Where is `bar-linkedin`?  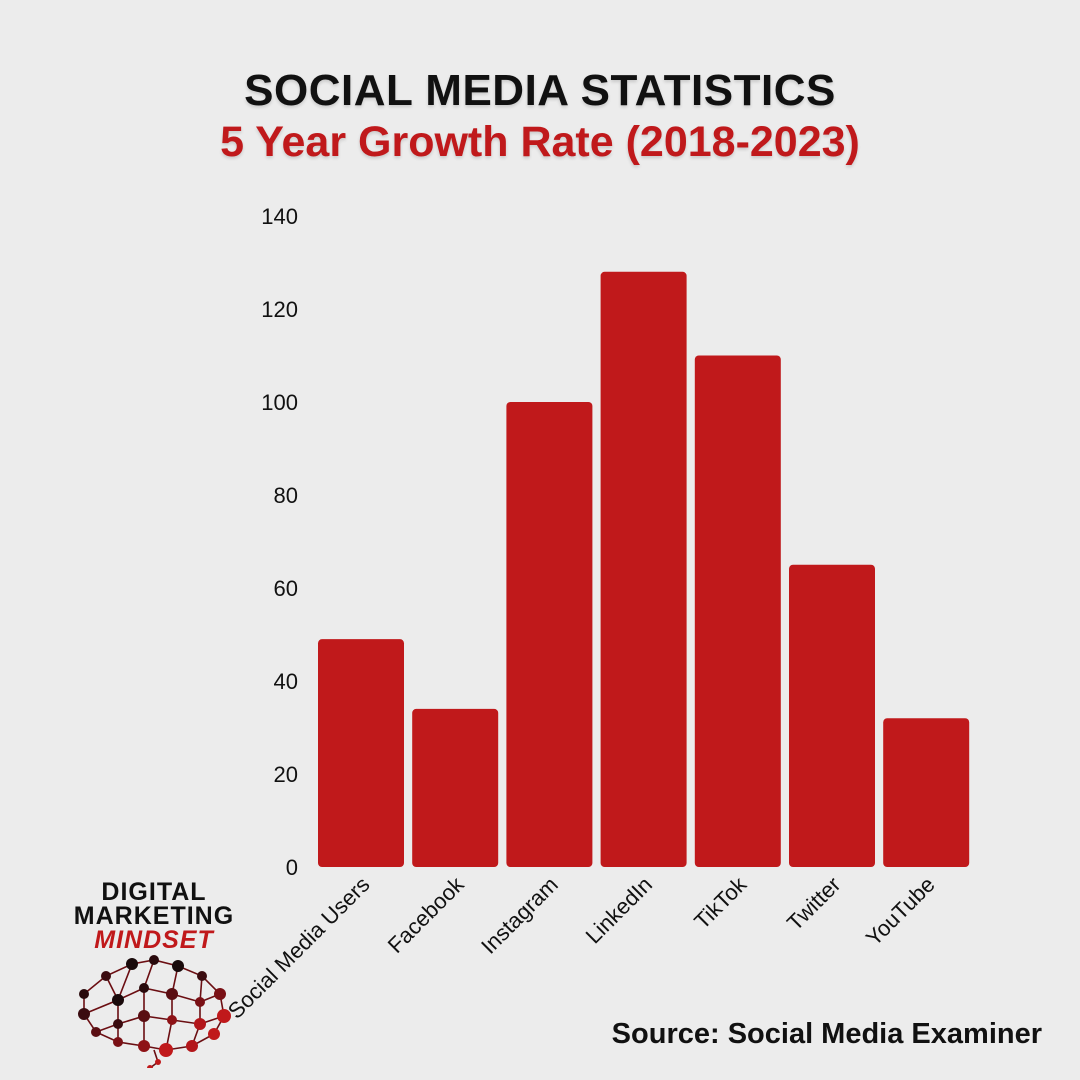
bar-linkedin is located at coordinates (643, 569).